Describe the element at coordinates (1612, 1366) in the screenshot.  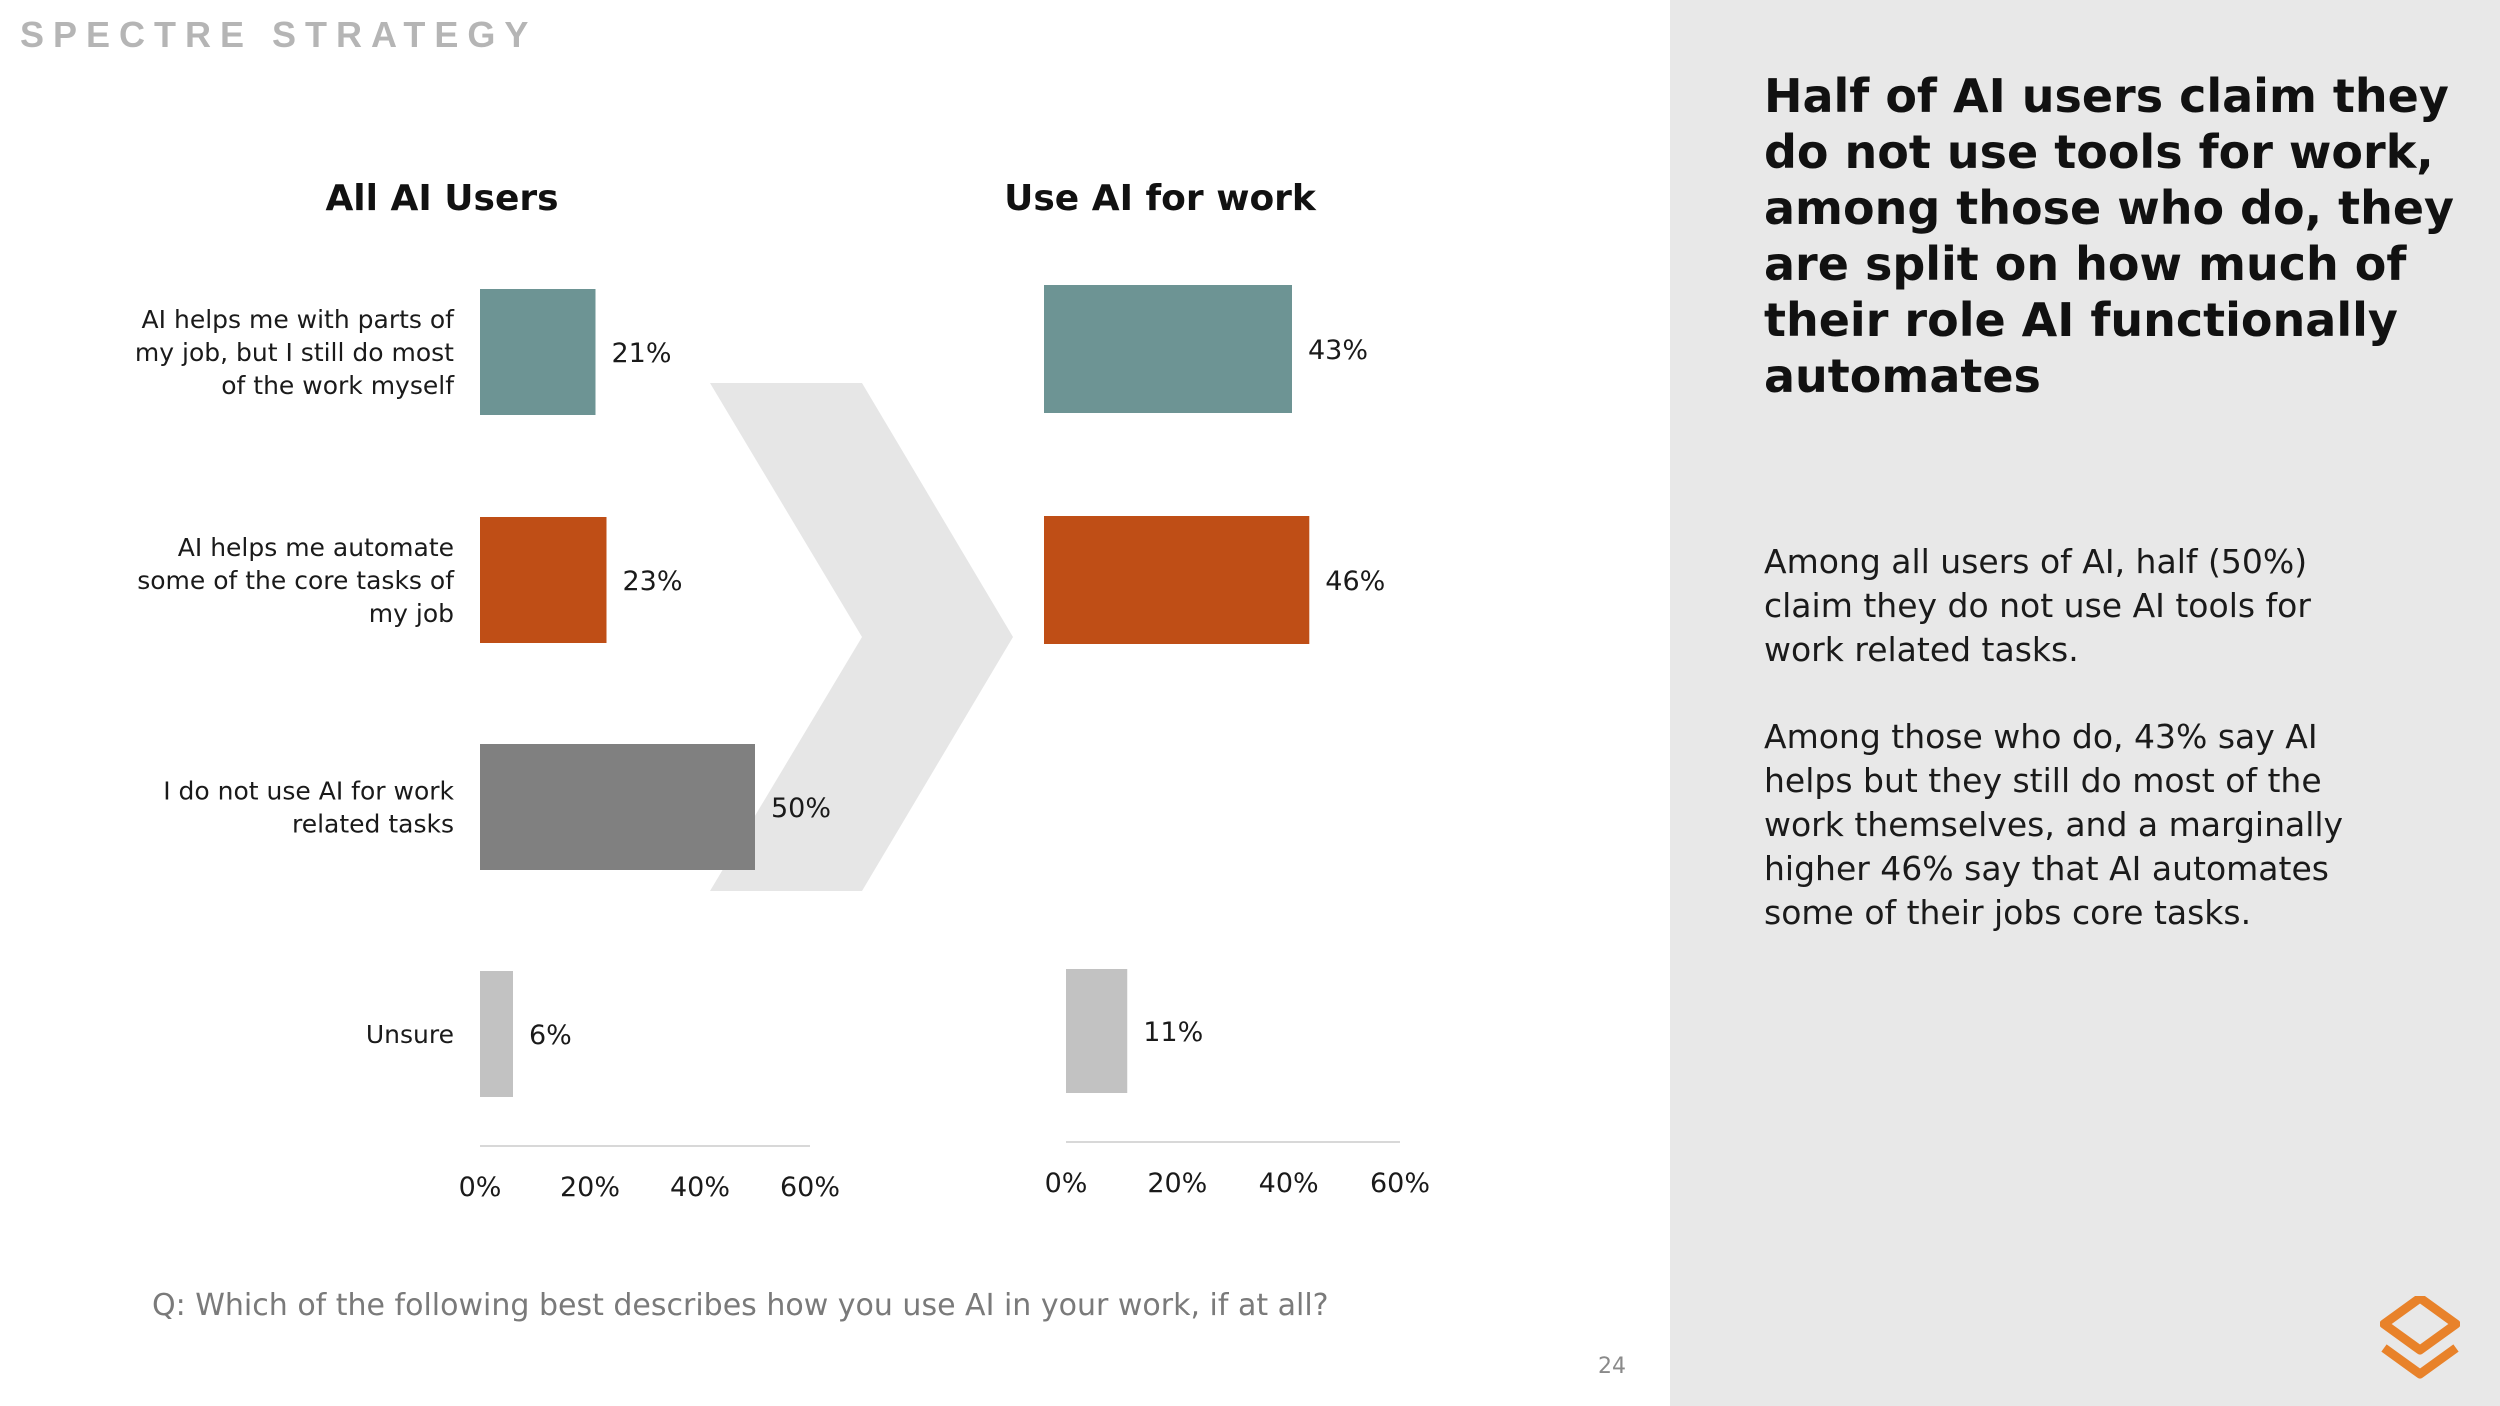
I see `page-number: 24` at that location.